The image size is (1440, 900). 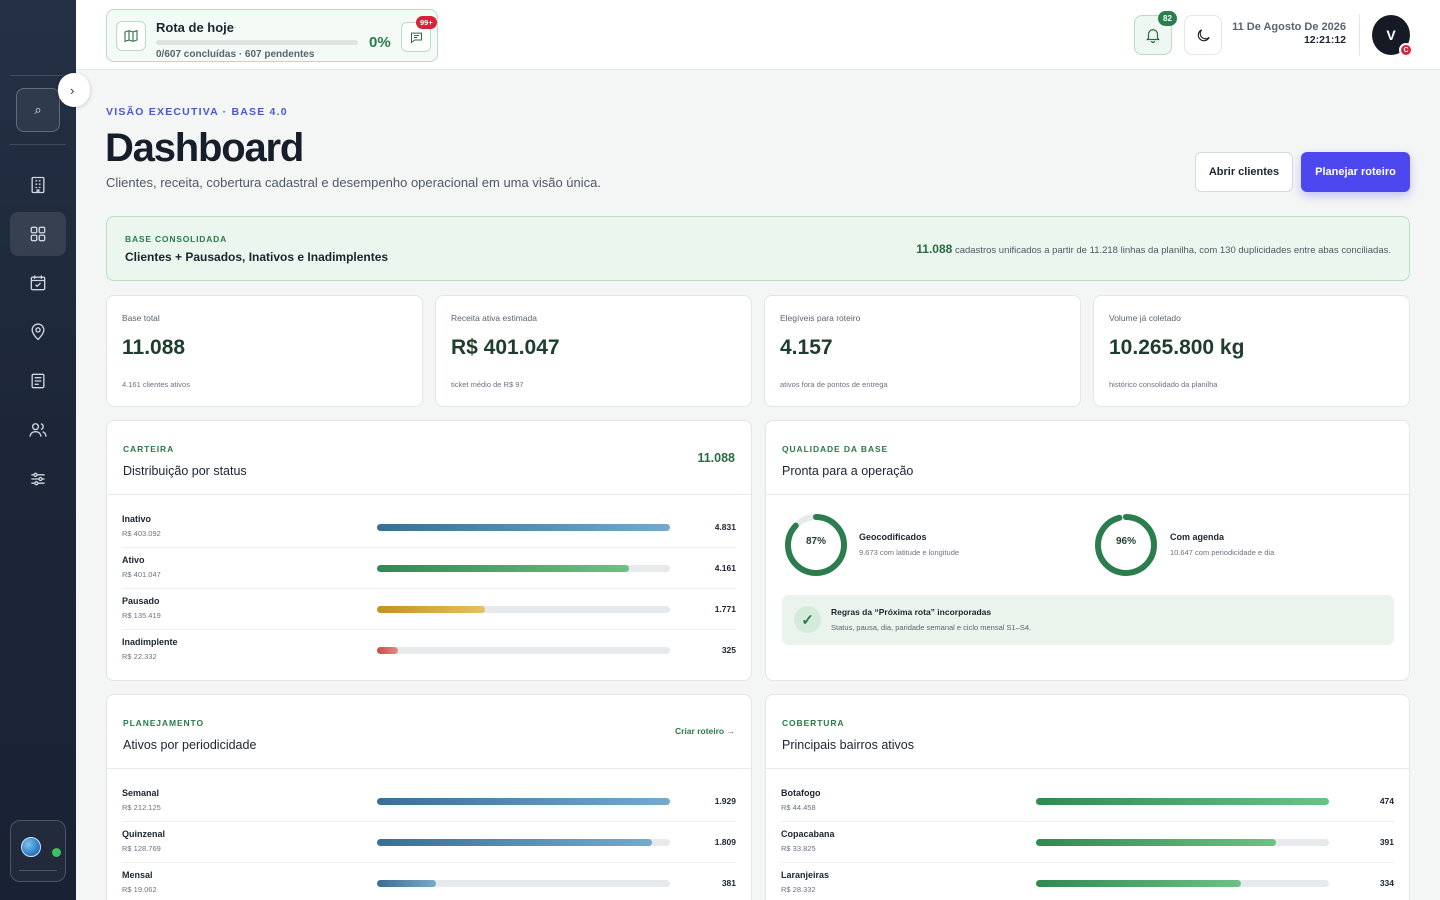 I want to click on map-pin-icon, so click(x=38, y=332).